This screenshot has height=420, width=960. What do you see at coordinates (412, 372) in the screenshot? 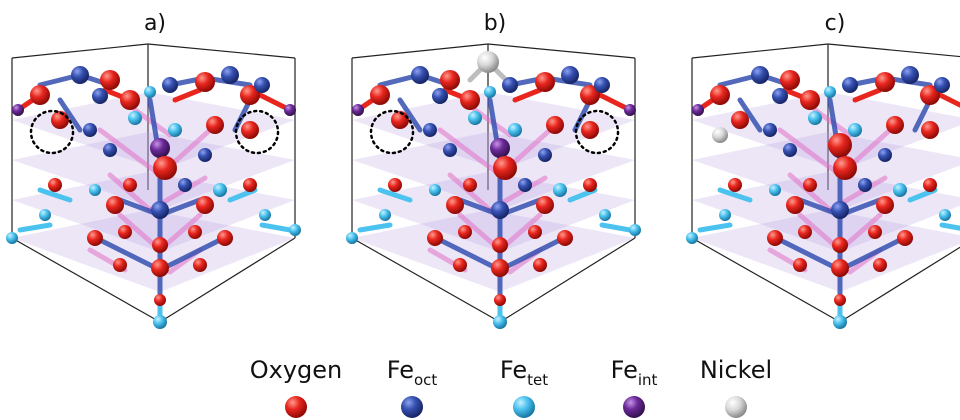
I see `legend-label: Feoct` at bounding box center [412, 372].